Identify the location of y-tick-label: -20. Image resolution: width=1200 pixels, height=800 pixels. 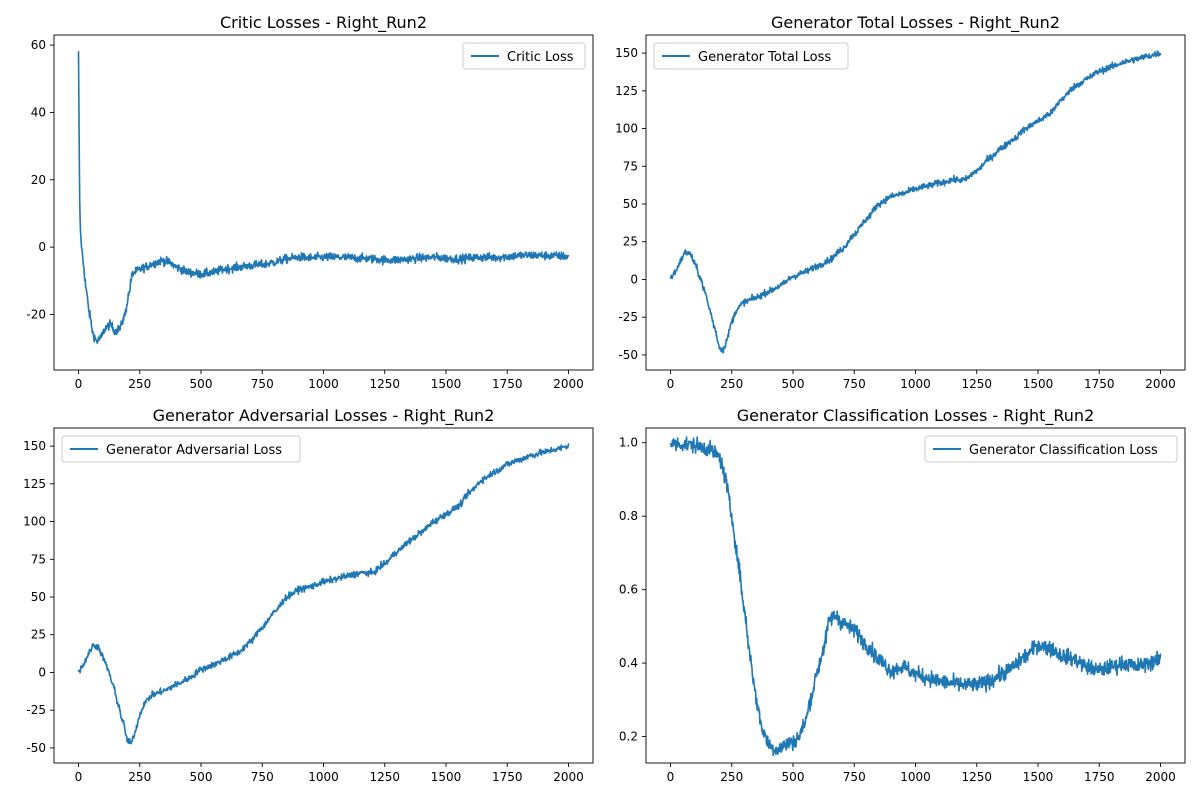
(36, 314).